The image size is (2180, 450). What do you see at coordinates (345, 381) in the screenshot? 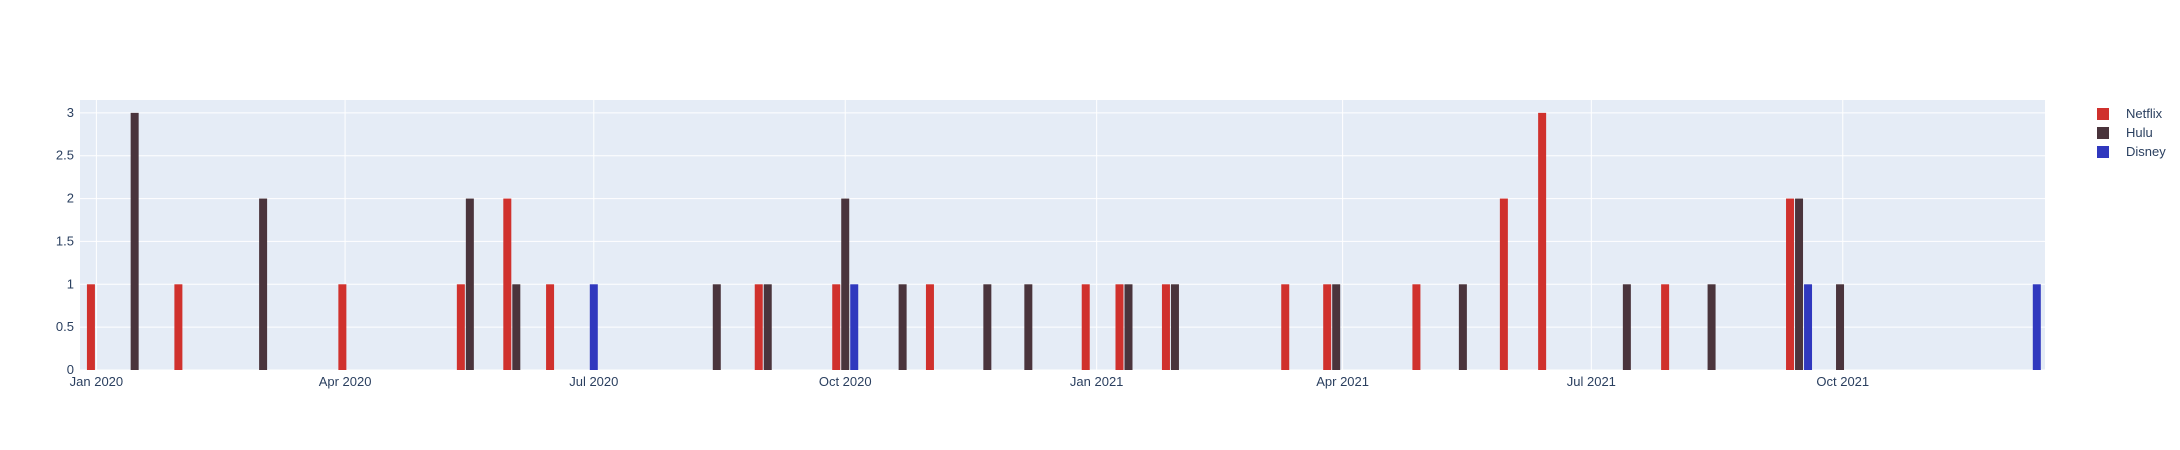
I see `x-tick-label: Apr 2020` at bounding box center [345, 381].